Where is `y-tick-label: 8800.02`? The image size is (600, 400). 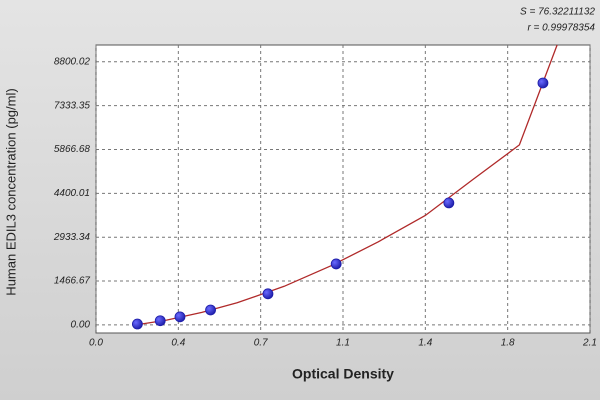
y-tick-label: 8800.02 is located at coordinates (72, 61).